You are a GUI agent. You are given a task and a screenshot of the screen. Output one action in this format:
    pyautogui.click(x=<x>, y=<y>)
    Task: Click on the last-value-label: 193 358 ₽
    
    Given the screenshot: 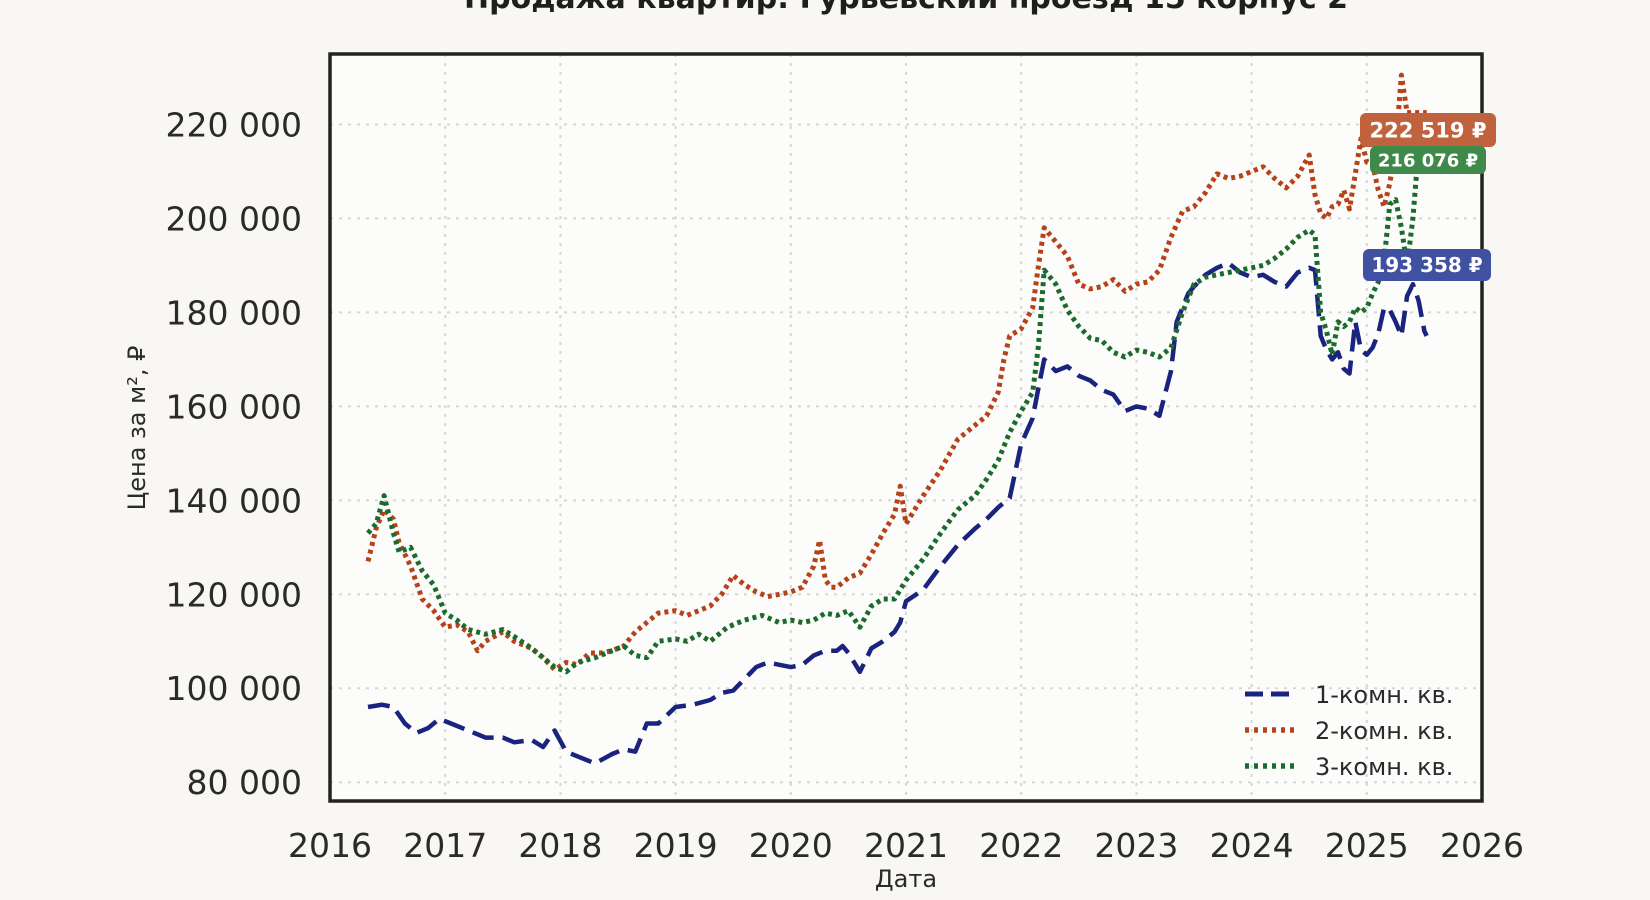 What is the action you would take?
    pyautogui.click(x=1426, y=265)
    